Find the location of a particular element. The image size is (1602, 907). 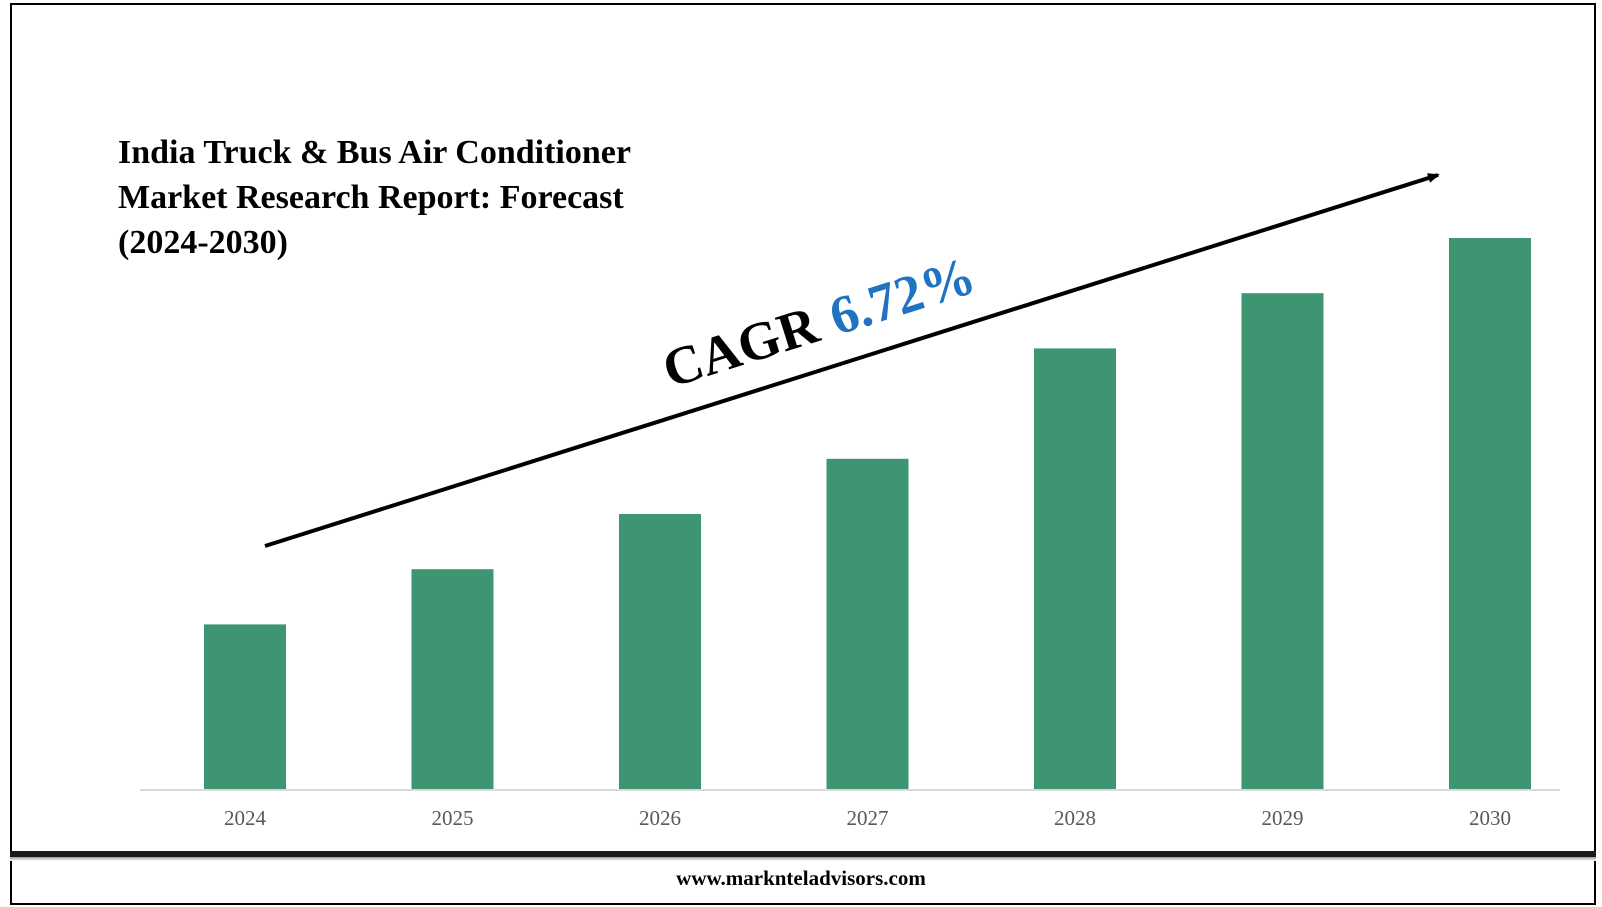

title-line-3: (2024-2030) is located at coordinates (203, 242).